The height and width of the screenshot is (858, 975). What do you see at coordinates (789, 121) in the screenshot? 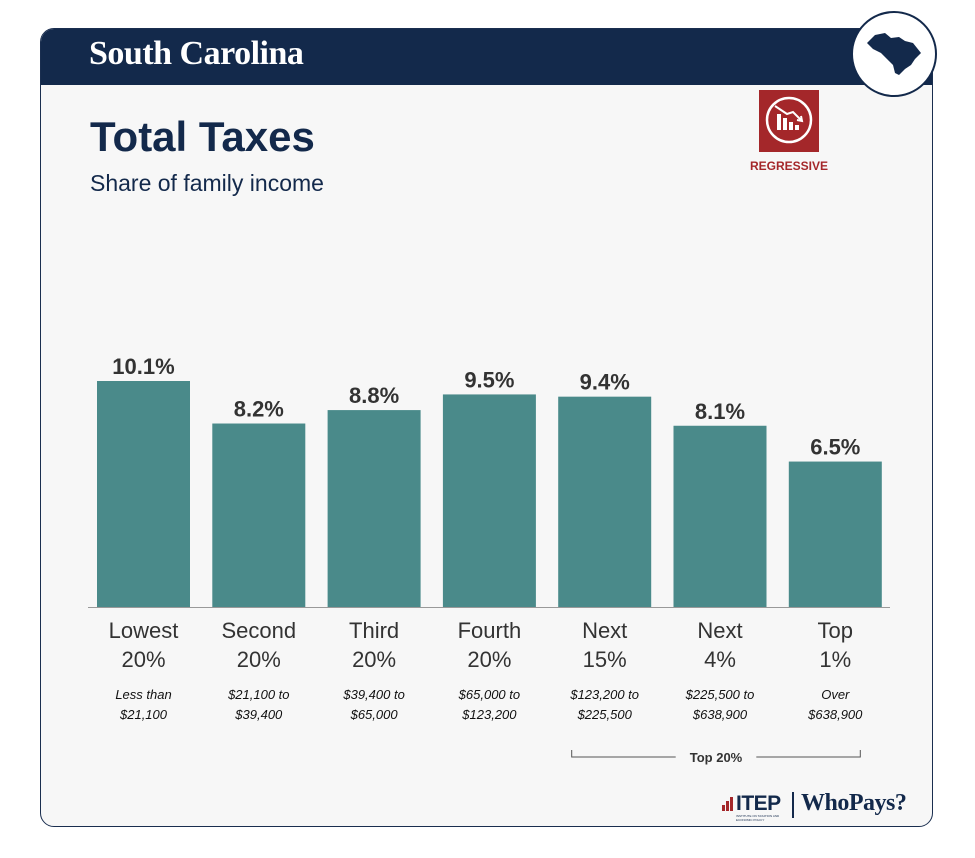
I see `declining-bars-icon` at bounding box center [789, 121].